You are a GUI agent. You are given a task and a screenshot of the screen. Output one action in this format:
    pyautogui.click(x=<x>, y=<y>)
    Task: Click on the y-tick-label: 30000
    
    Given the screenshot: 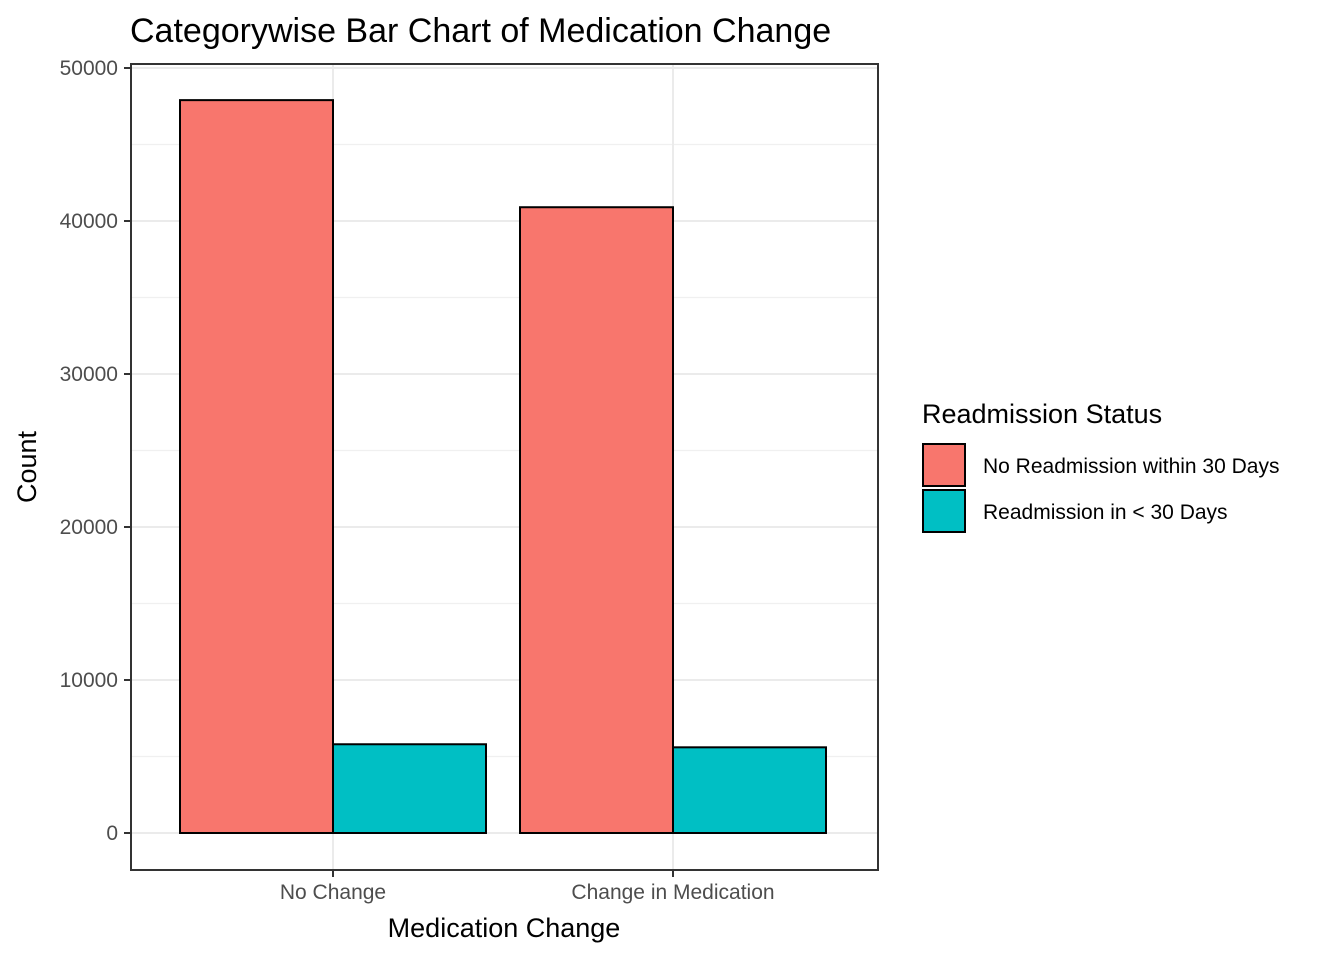 What is the action you would take?
    pyautogui.click(x=89, y=374)
    